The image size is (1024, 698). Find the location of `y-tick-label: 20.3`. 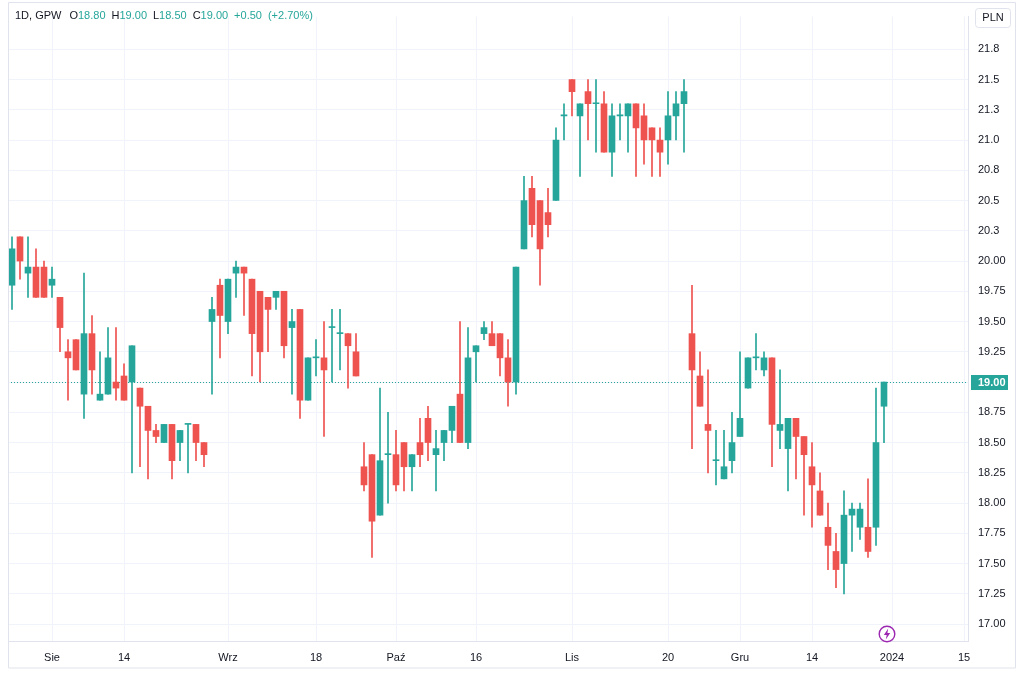

y-tick-label: 20.3 is located at coordinates (989, 229).